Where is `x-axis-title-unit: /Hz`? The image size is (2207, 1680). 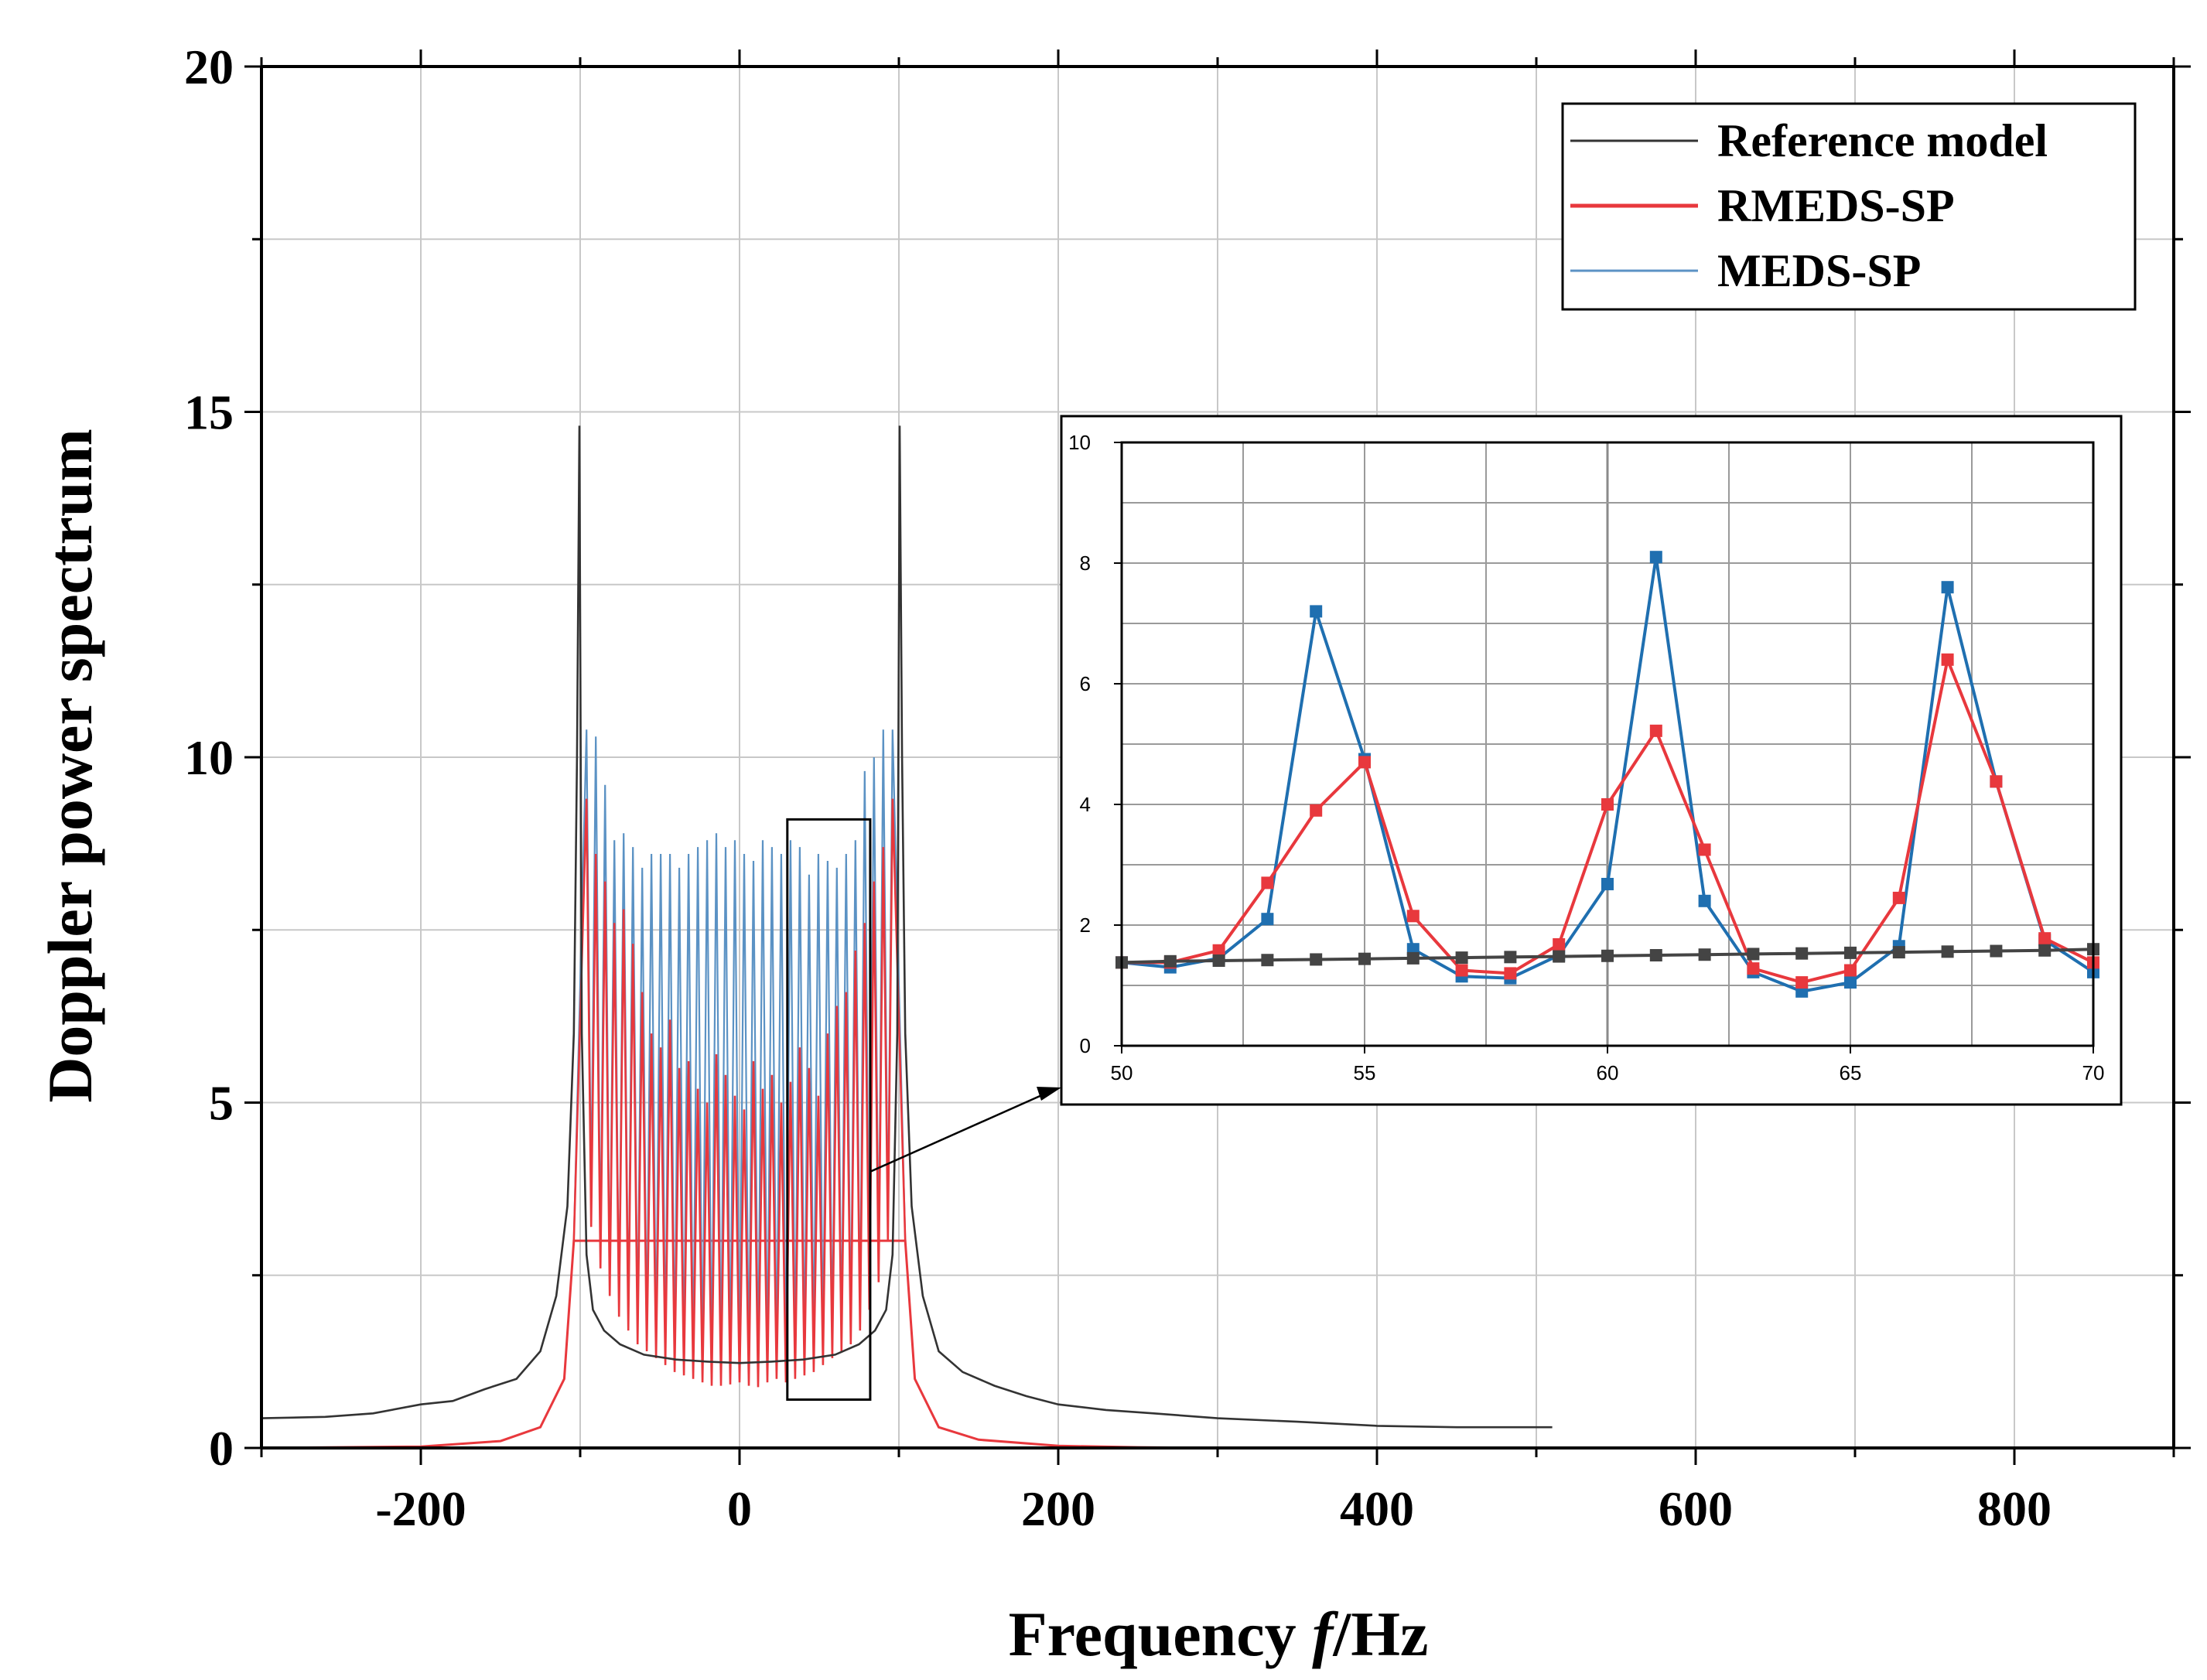 x-axis-title-unit: /Hz is located at coordinates (1380, 1634).